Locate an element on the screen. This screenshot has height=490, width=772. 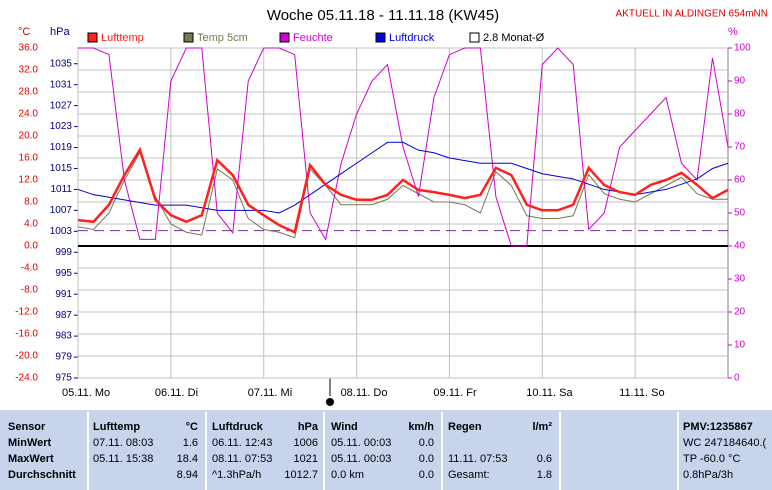
y3-tick-label: 40 is located at coordinates (740, 246).